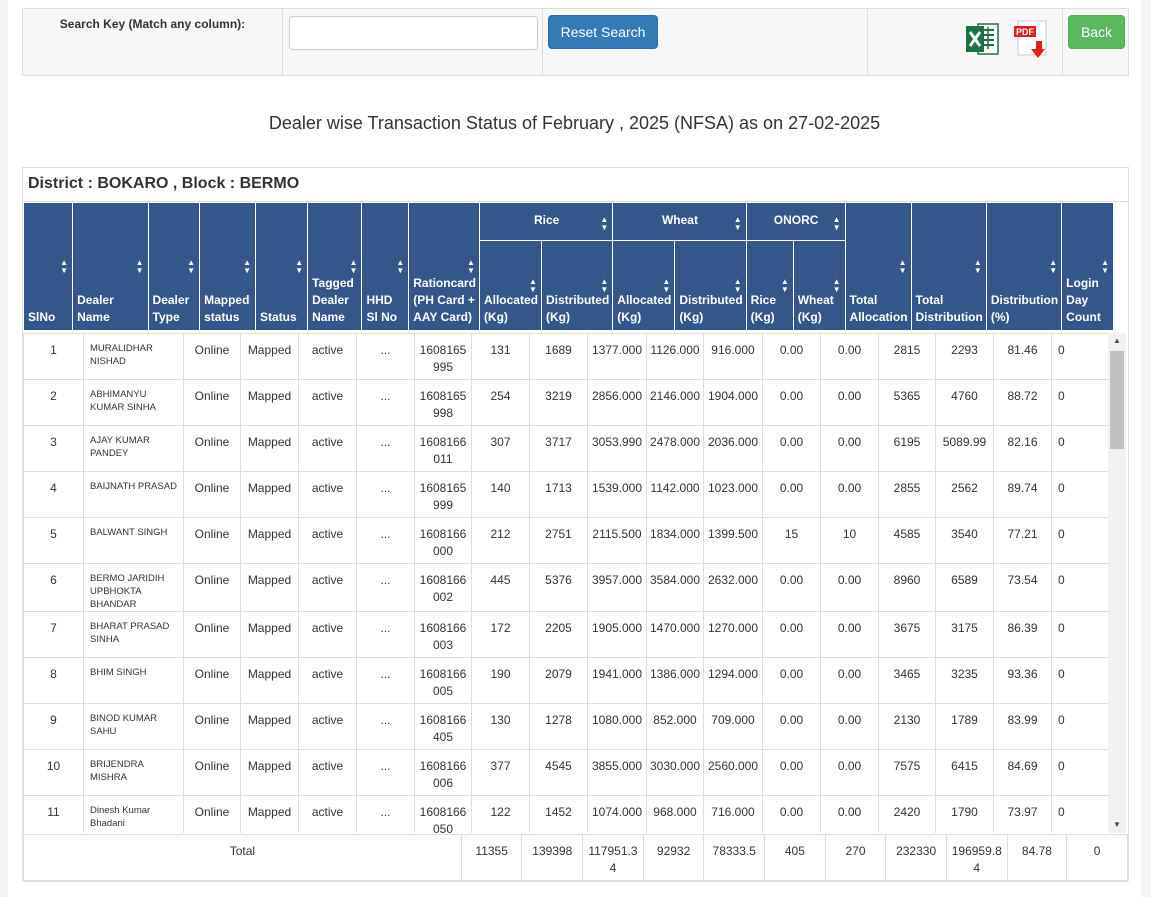 The width and height of the screenshot is (1151, 897). Describe the element at coordinates (500, 587) in the screenshot. I see `cell-rationcard: 445` at that location.